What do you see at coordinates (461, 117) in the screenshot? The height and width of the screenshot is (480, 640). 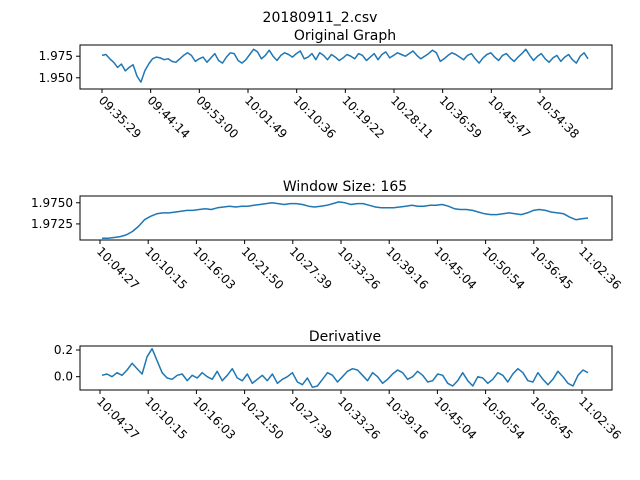 I see `x-tick-label: 10:36:59` at bounding box center [461, 117].